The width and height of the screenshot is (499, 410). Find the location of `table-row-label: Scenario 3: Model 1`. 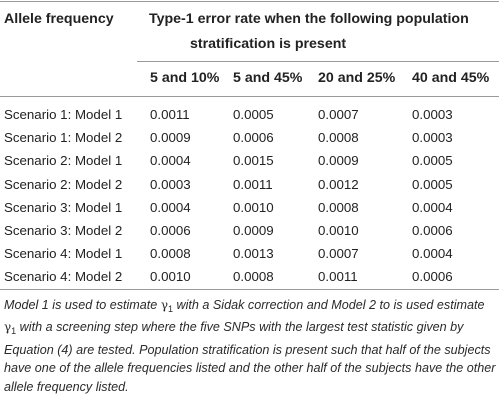

table-row-label: Scenario 3: Model 1 is located at coordinates (63, 207).